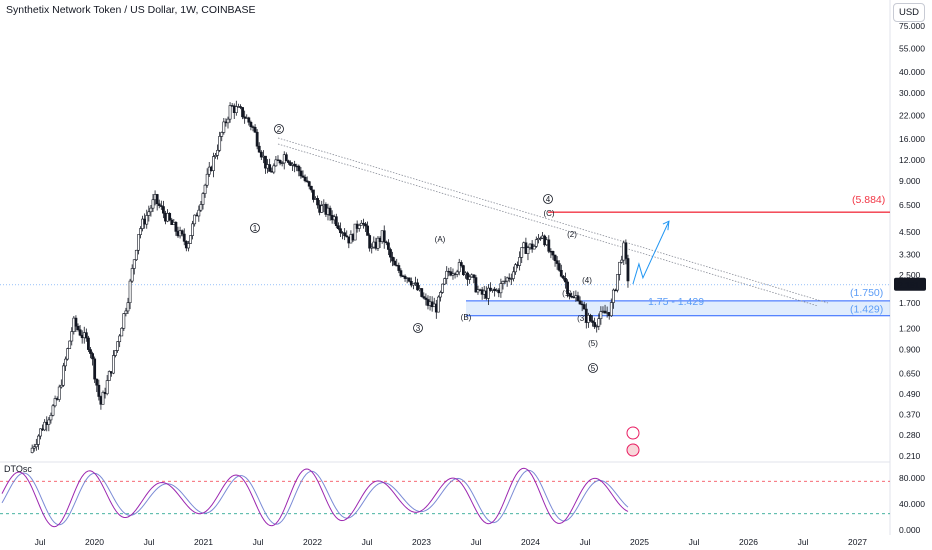  What do you see at coordinates (530, 542) in the screenshot?
I see `x-tick-label: 2024` at bounding box center [530, 542].